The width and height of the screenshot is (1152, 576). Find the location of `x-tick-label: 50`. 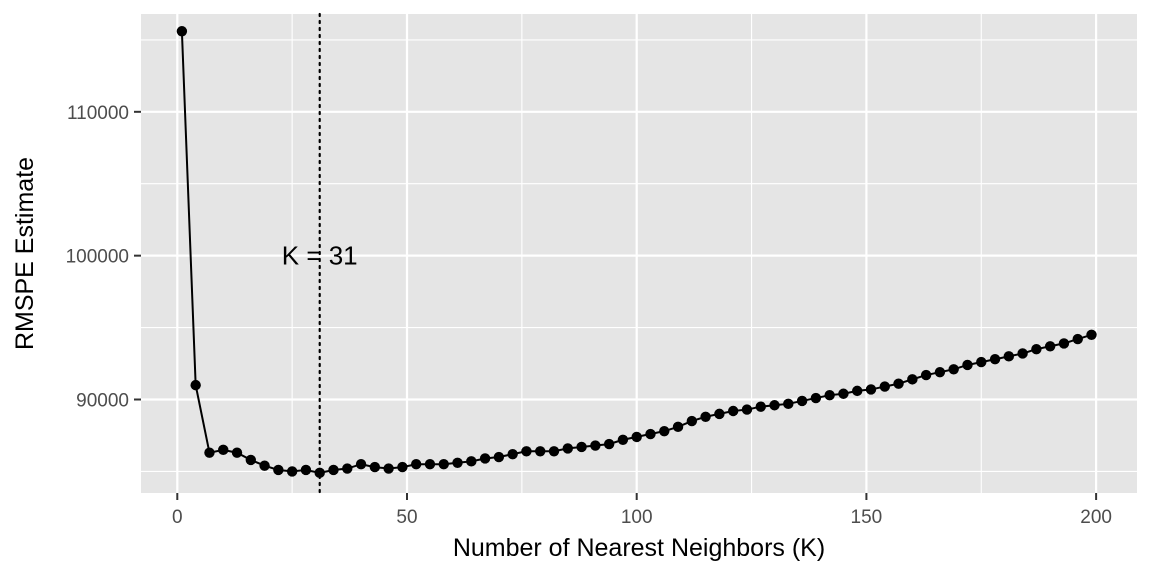

x-tick-label: 50 is located at coordinates (406, 517).